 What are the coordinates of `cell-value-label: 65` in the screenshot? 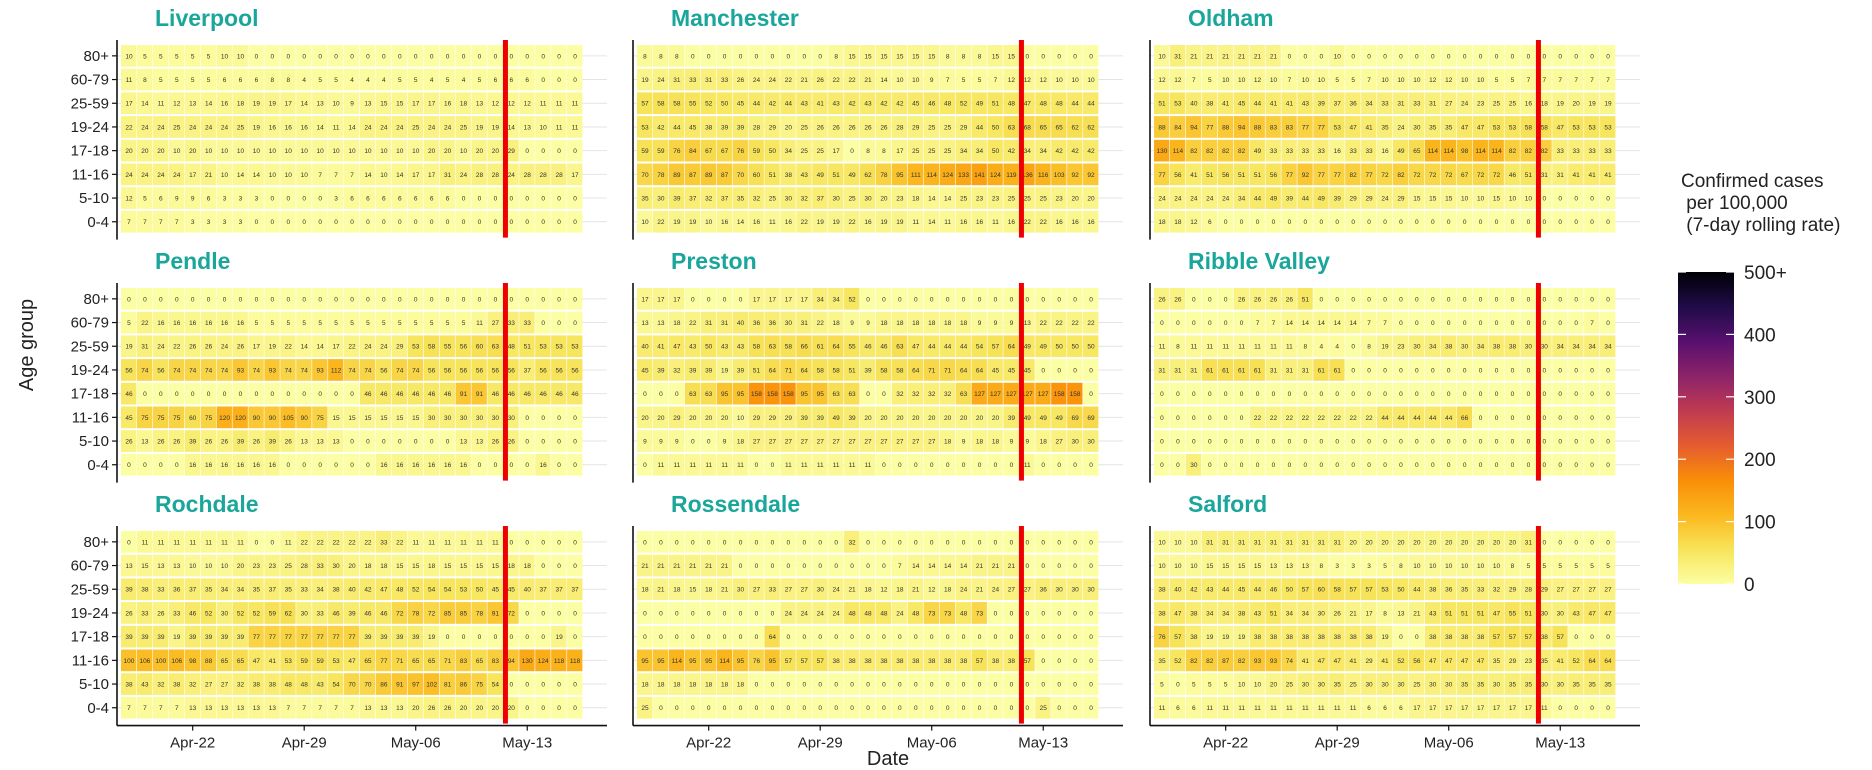 It's located at (241, 661).